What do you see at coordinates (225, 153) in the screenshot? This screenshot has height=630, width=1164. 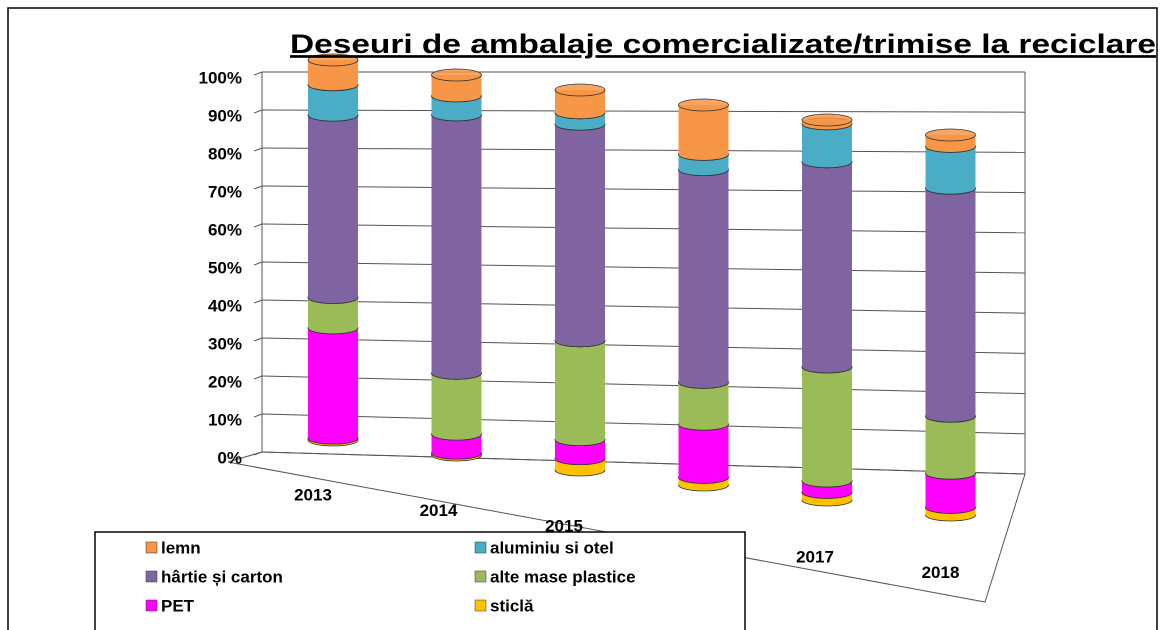 I see `y-tick-label: 80%` at bounding box center [225, 153].